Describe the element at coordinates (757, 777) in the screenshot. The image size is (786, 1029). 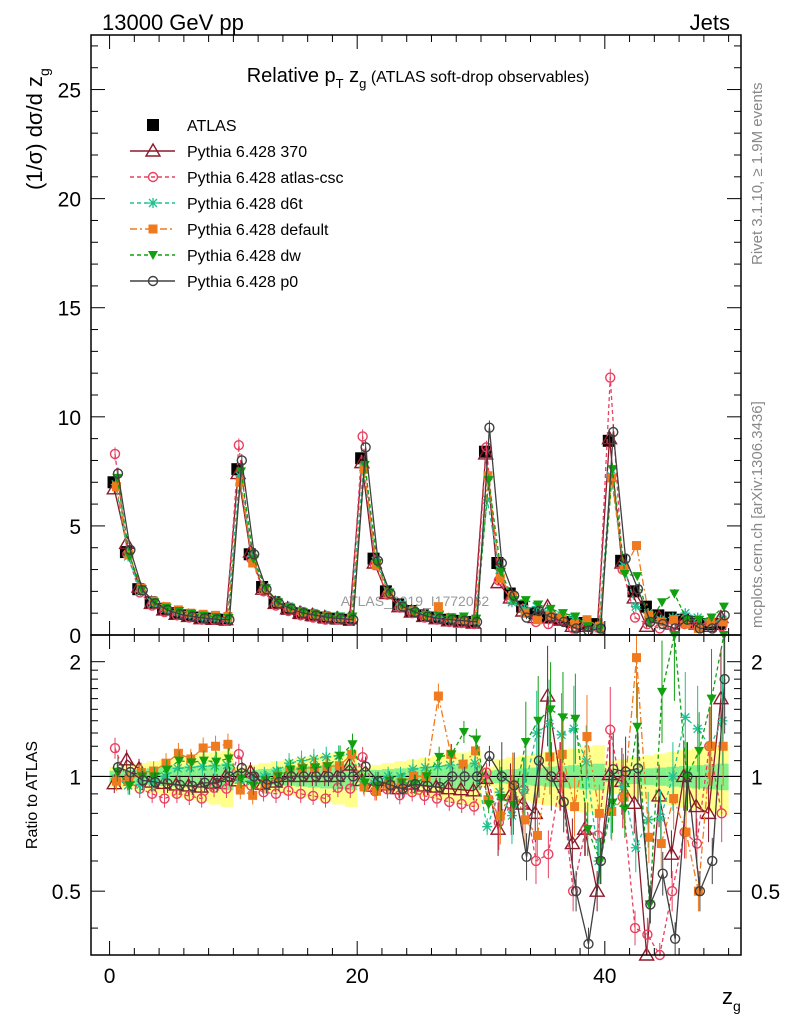
I see `ratio-y-tick-label: 1` at that location.